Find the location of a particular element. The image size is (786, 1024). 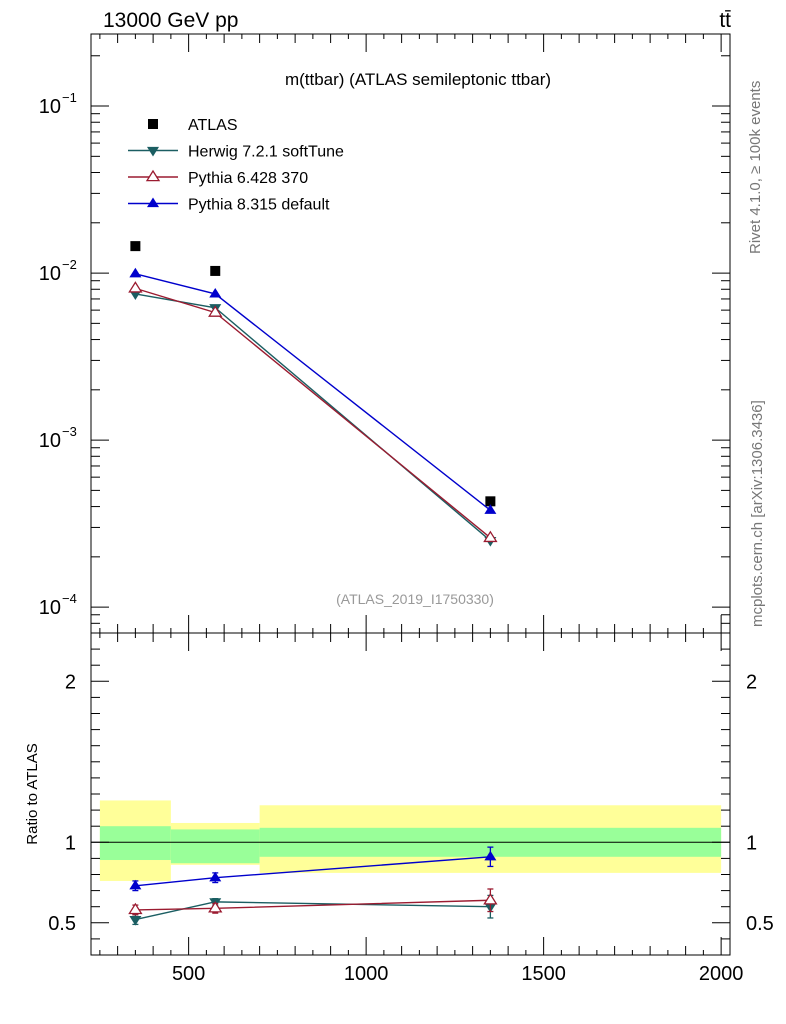

data-point-herwig is located at coordinates (135, 295).